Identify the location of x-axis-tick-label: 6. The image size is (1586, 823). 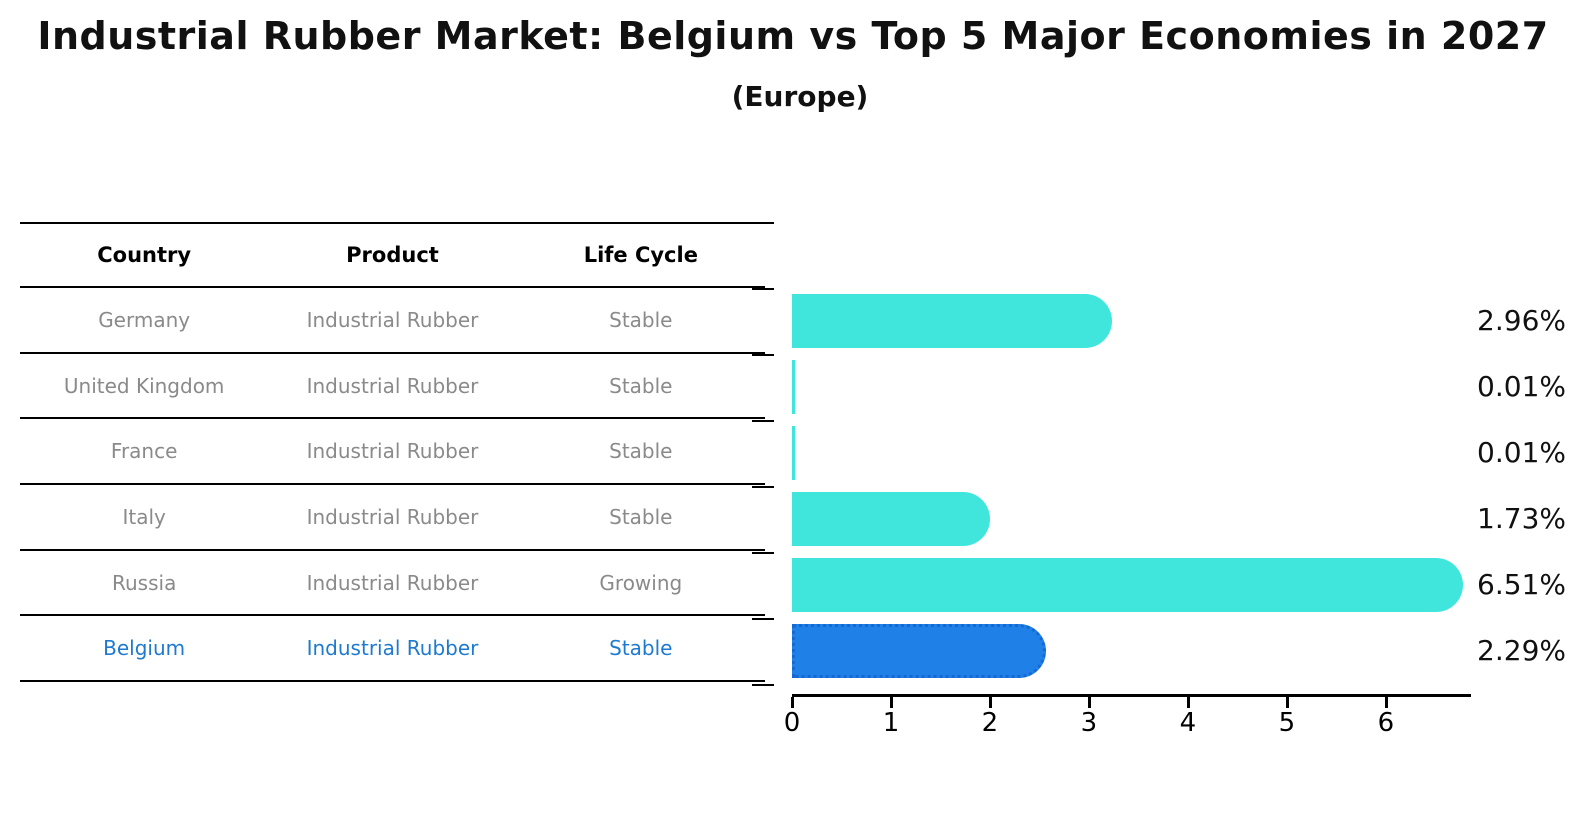
(1386, 723).